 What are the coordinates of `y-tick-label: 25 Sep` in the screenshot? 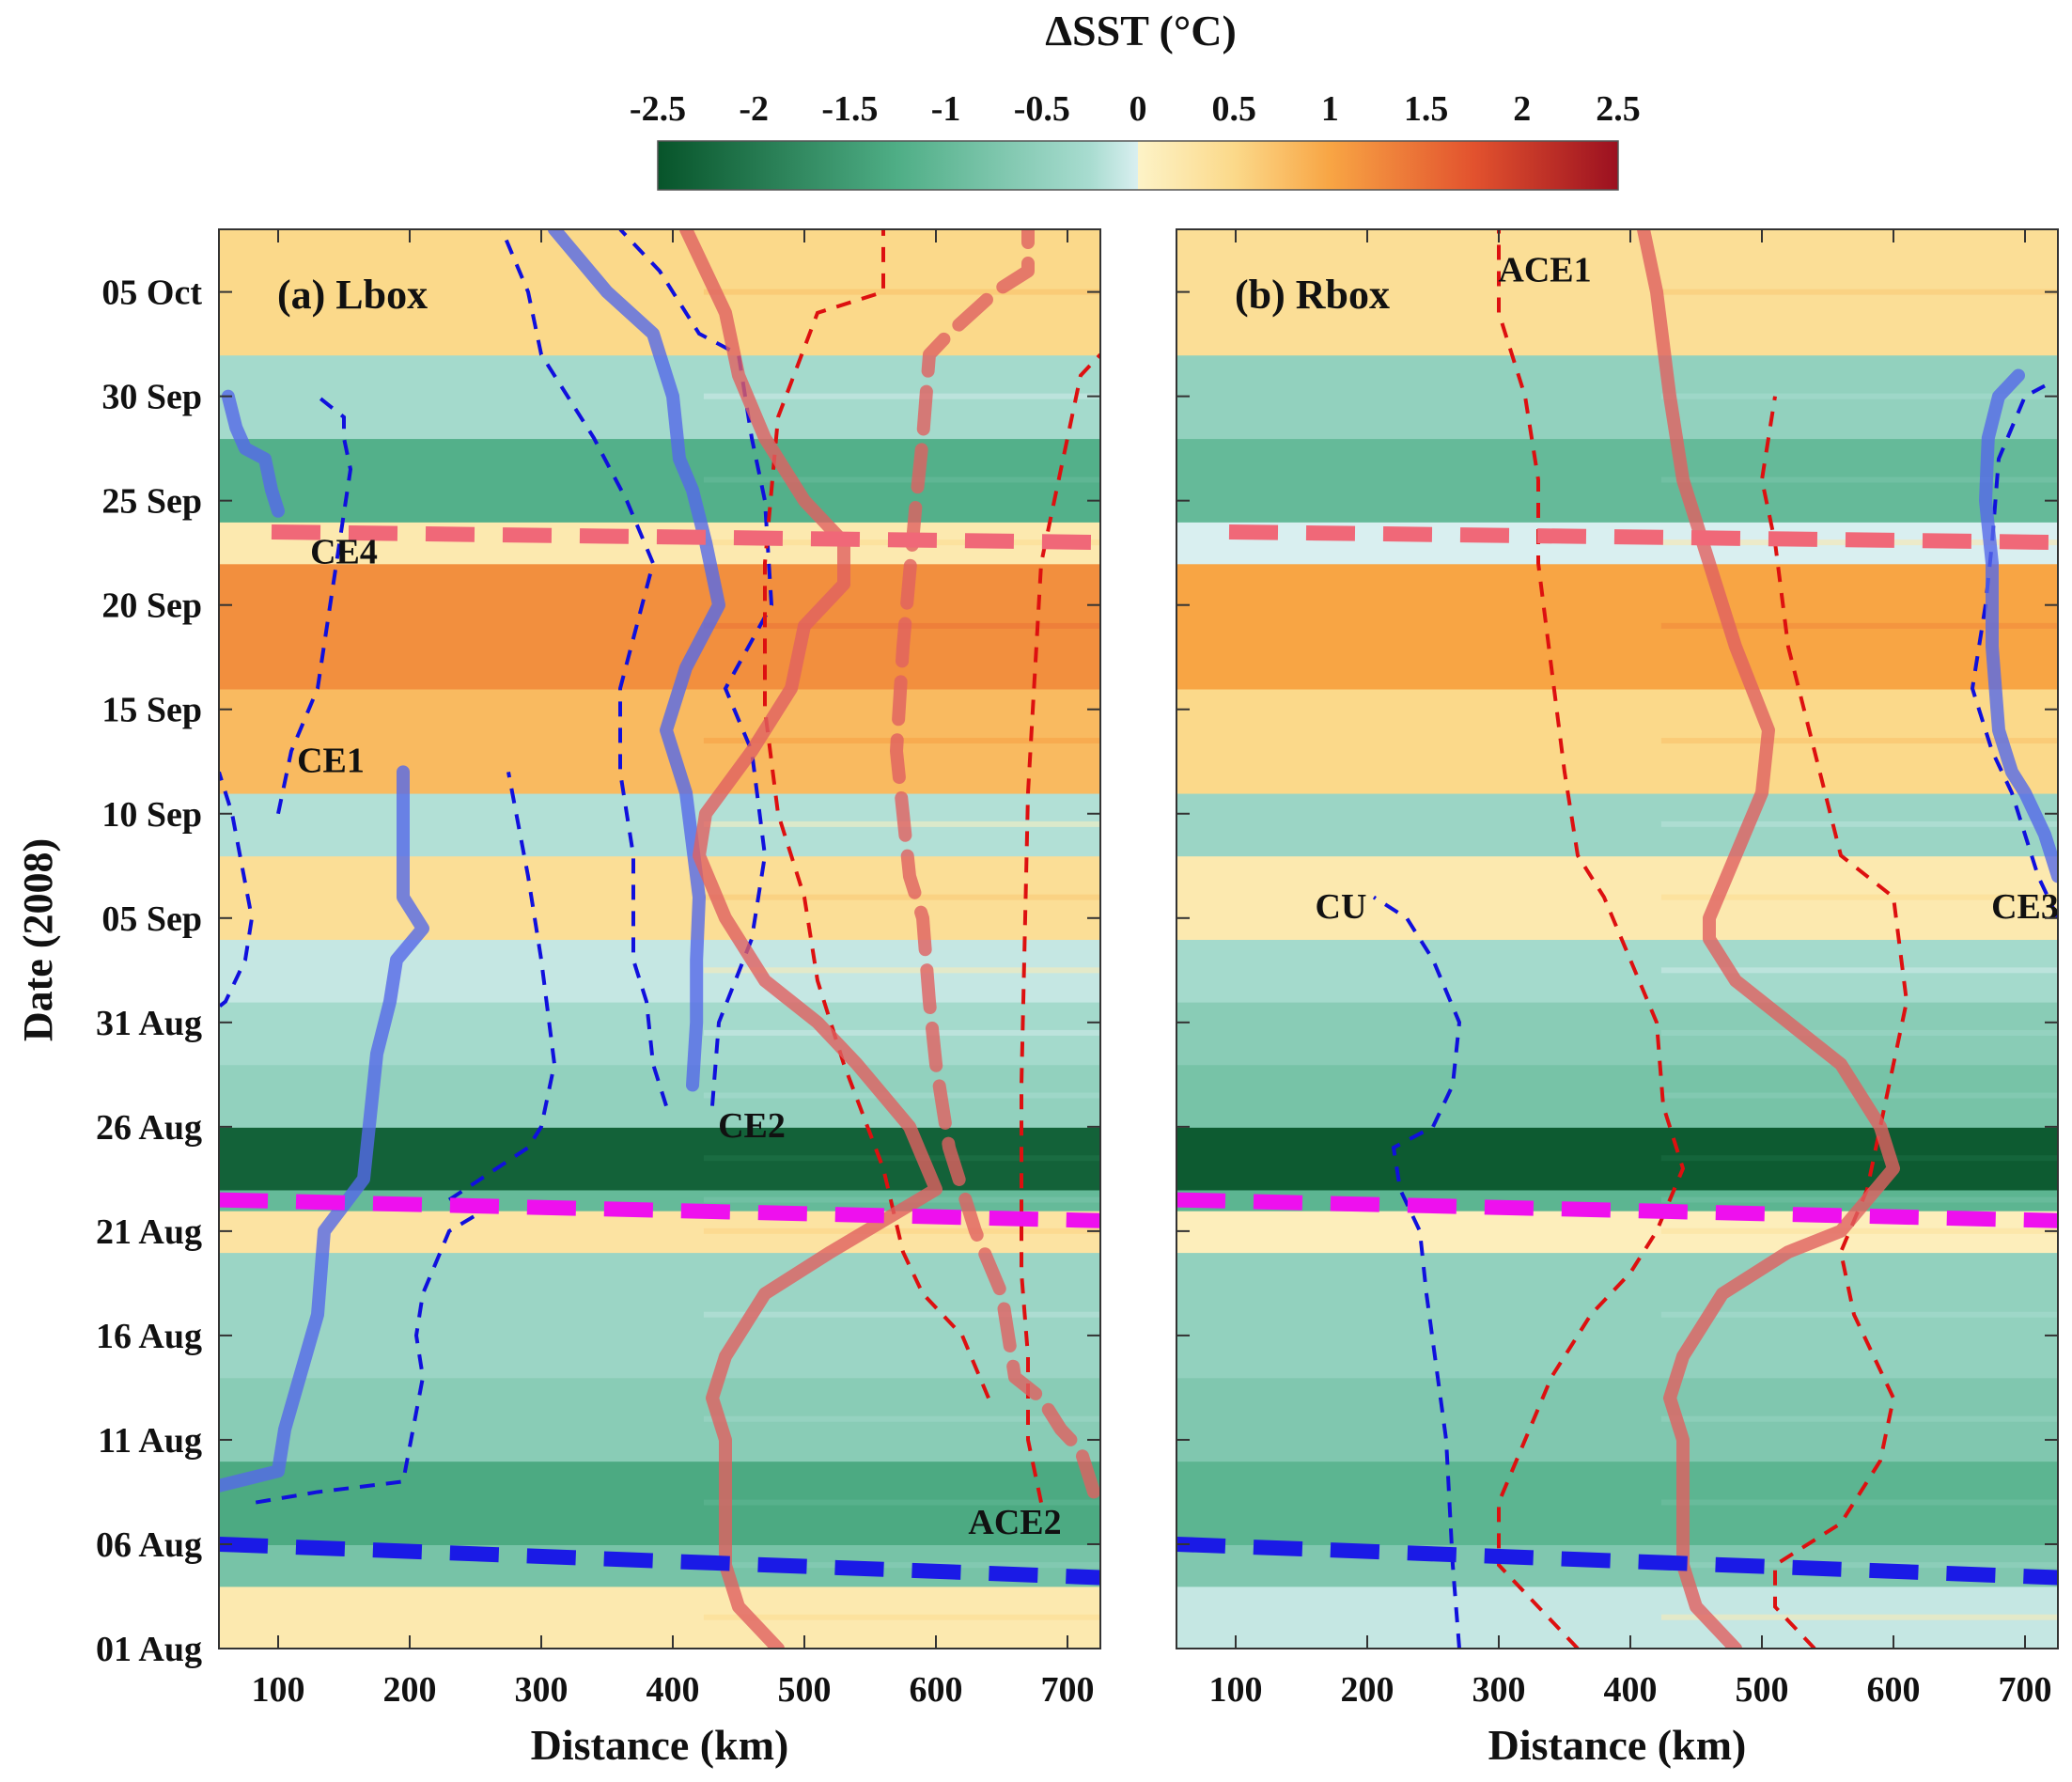 It's located at (151, 502).